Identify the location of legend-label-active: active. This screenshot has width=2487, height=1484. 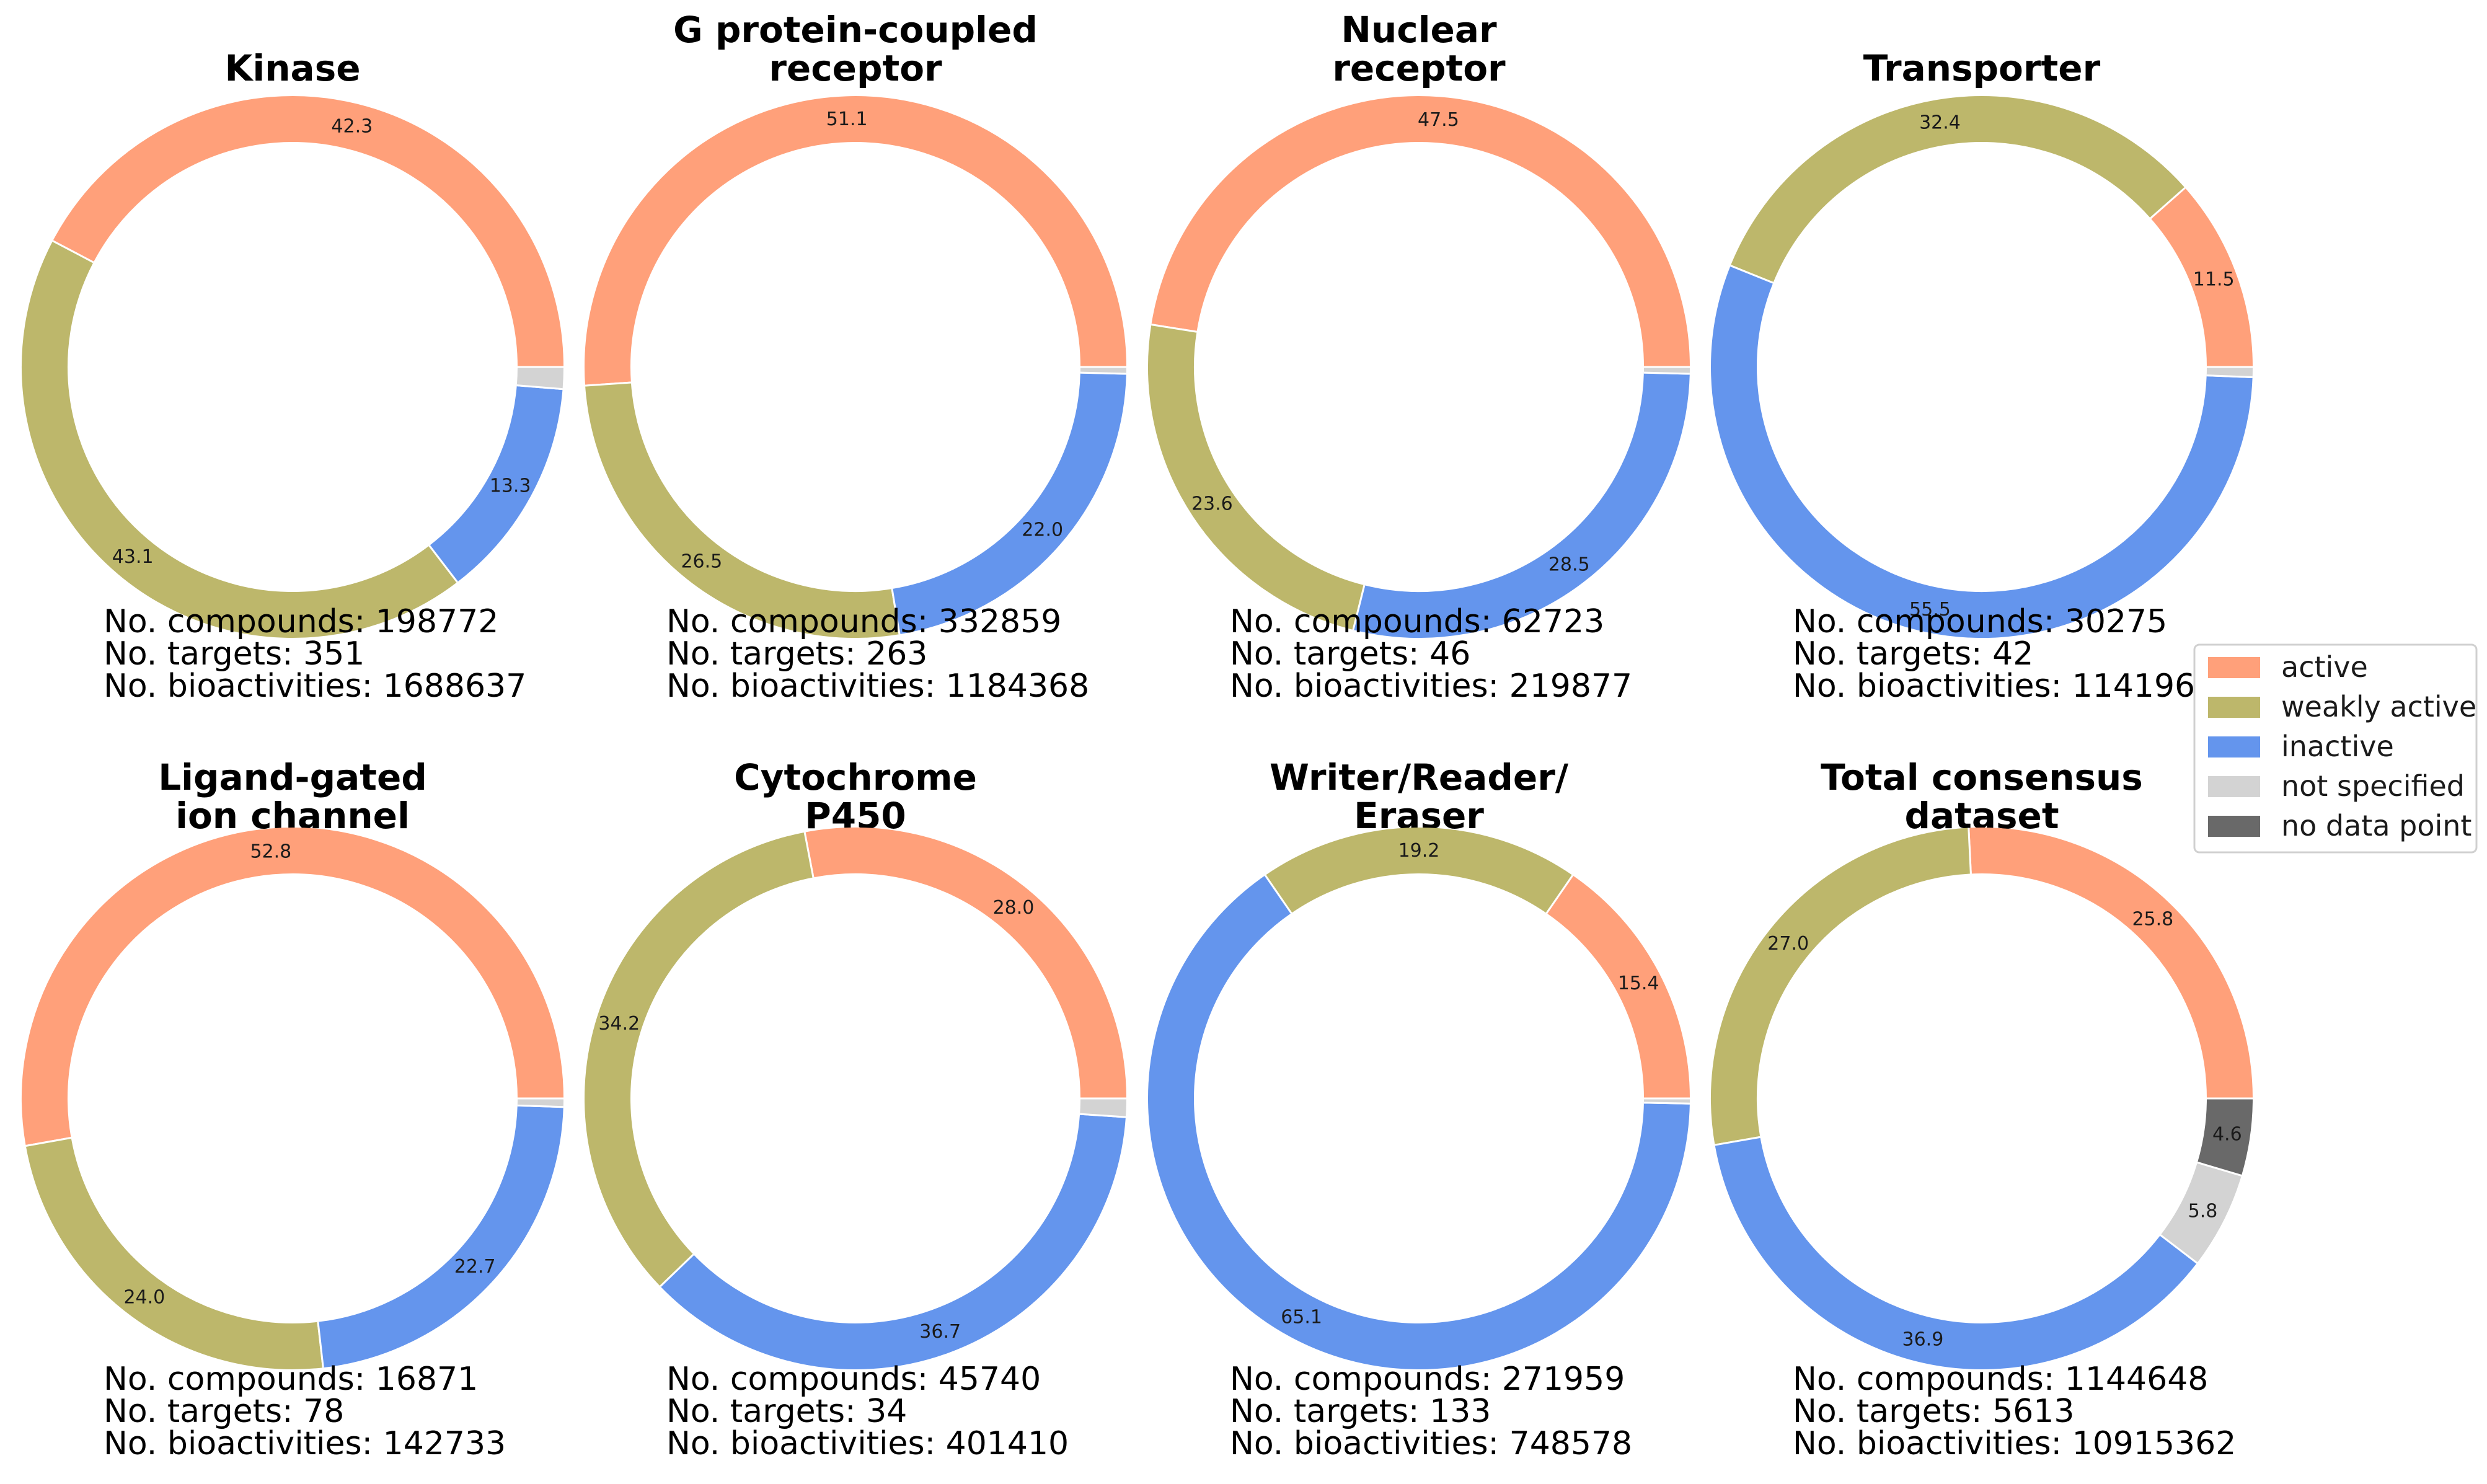
(2324, 667).